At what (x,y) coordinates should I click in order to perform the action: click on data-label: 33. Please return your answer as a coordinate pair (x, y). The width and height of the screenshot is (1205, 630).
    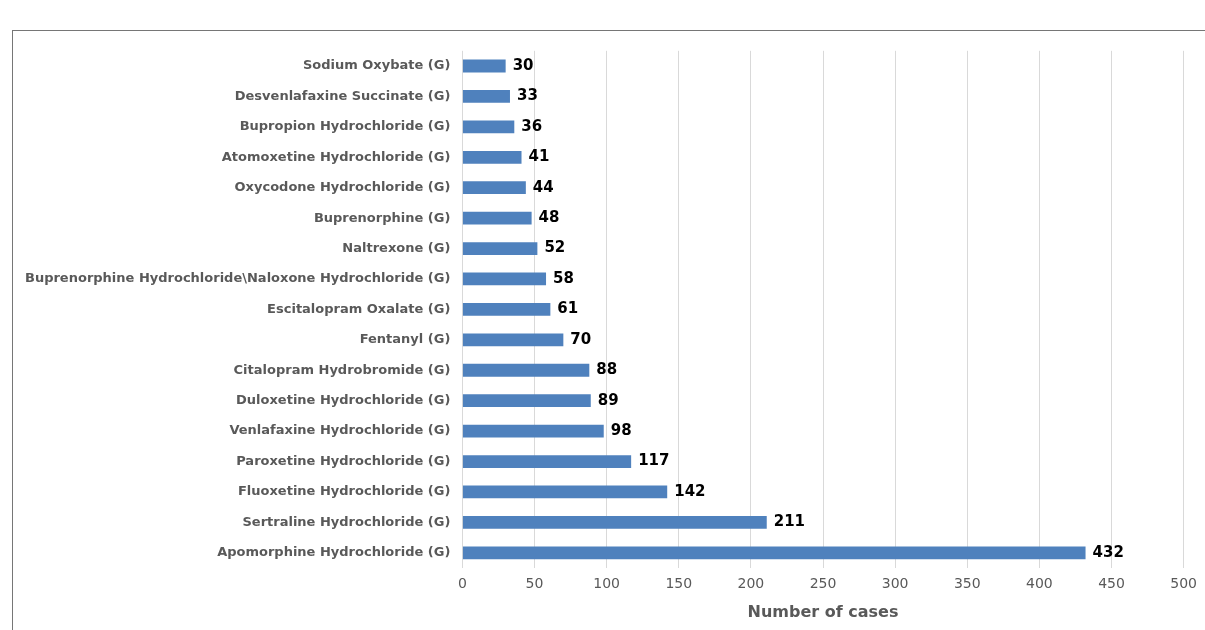
    Looking at the image, I should click on (527, 95).